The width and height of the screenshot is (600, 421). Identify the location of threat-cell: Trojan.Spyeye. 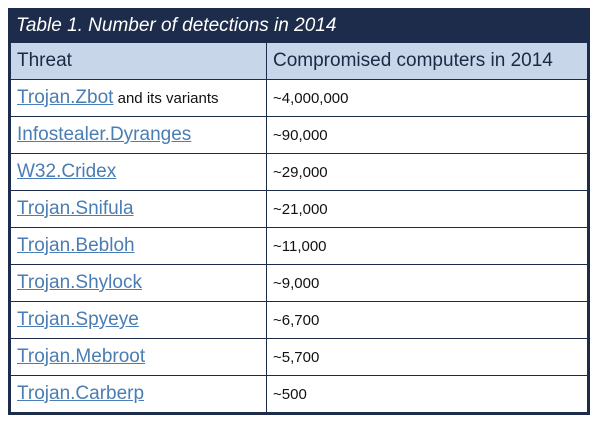
(138, 320).